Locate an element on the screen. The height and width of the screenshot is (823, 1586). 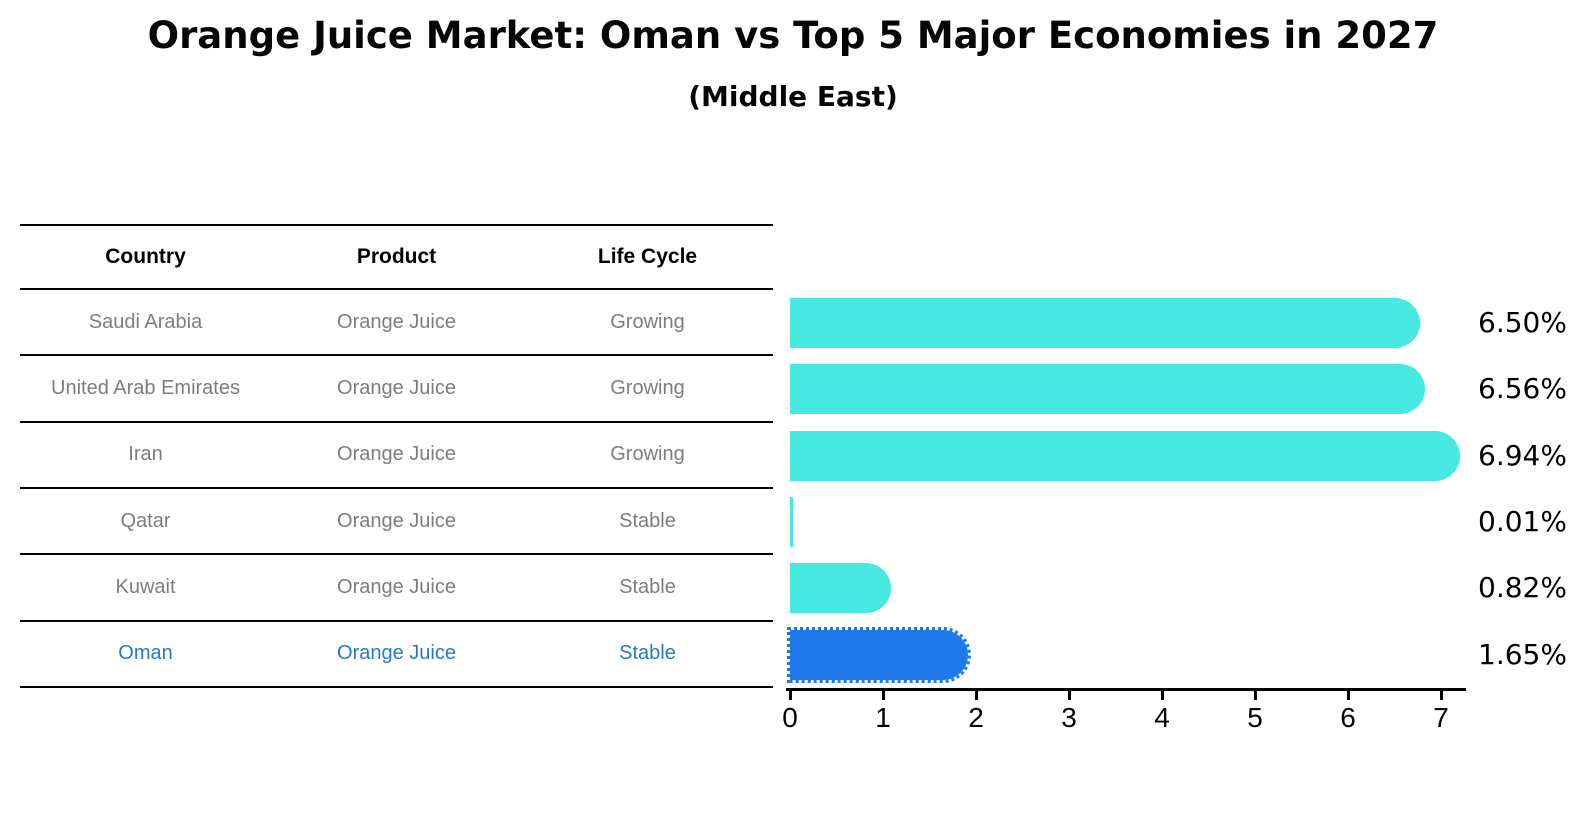
table-header-row: Country Product Life Cycle is located at coordinates (396, 257).